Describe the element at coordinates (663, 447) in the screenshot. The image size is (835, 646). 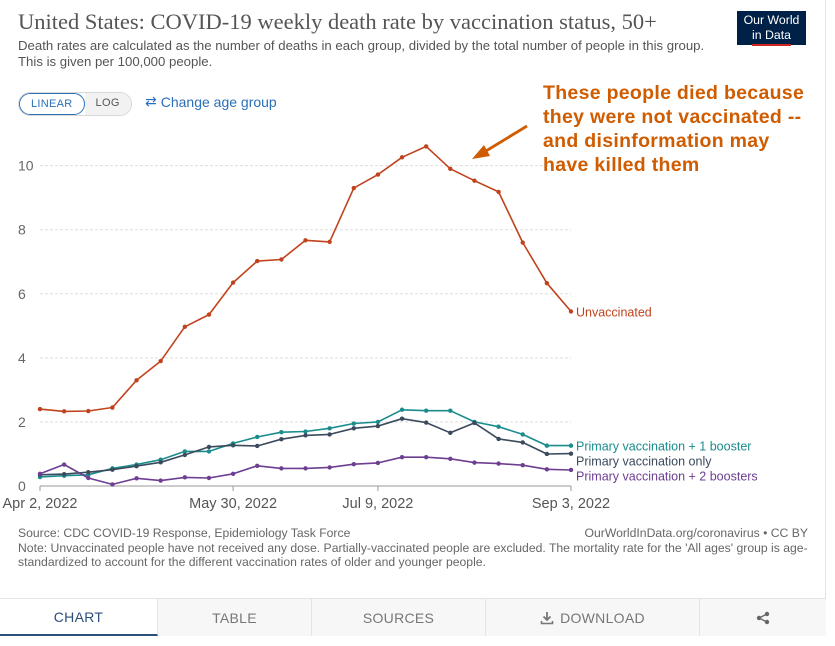
I see `series-label: Primary vaccination + 1 booster` at that location.